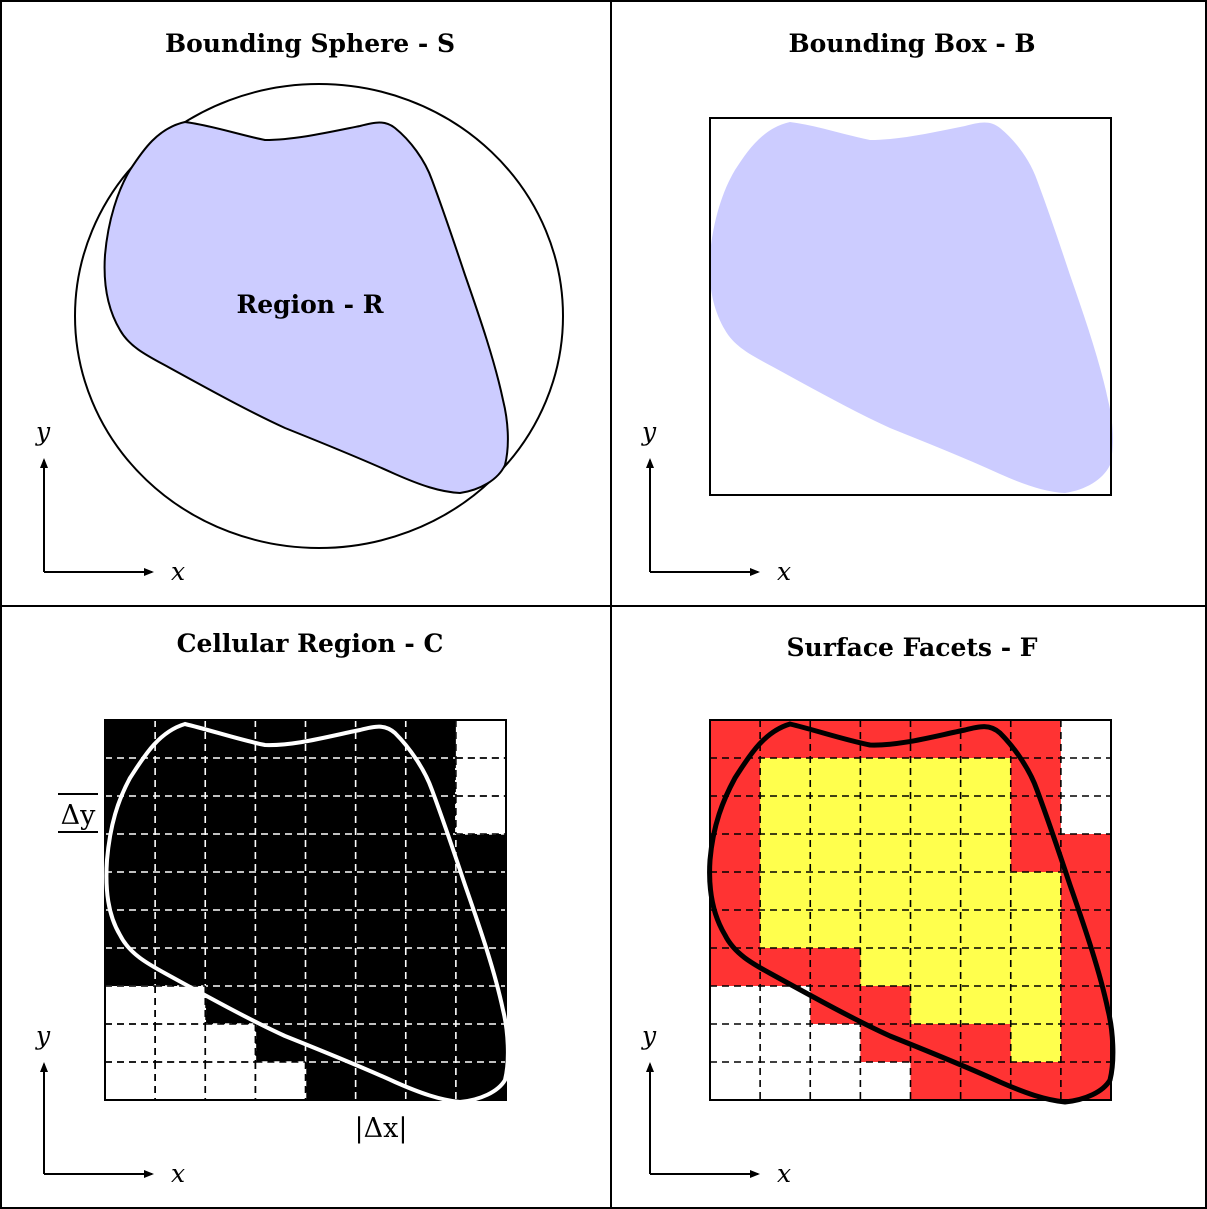 The height and width of the screenshot is (1209, 1207). Describe the element at coordinates (310, 643) in the screenshot. I see `panel-title-cellular: Cellular Region - C` at that location.